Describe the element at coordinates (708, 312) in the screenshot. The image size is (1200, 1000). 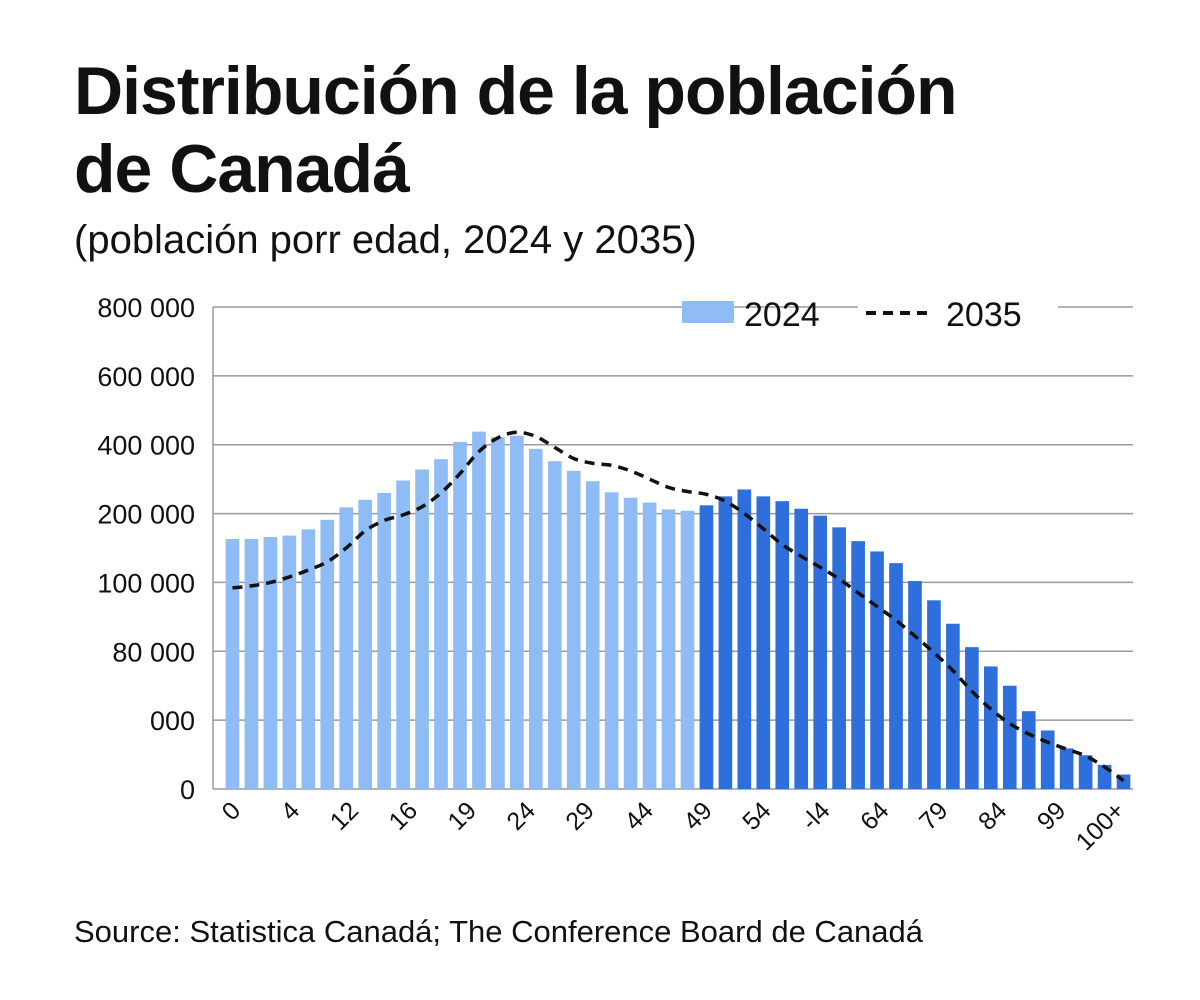
I see `legend-swatch-2024` at that location.